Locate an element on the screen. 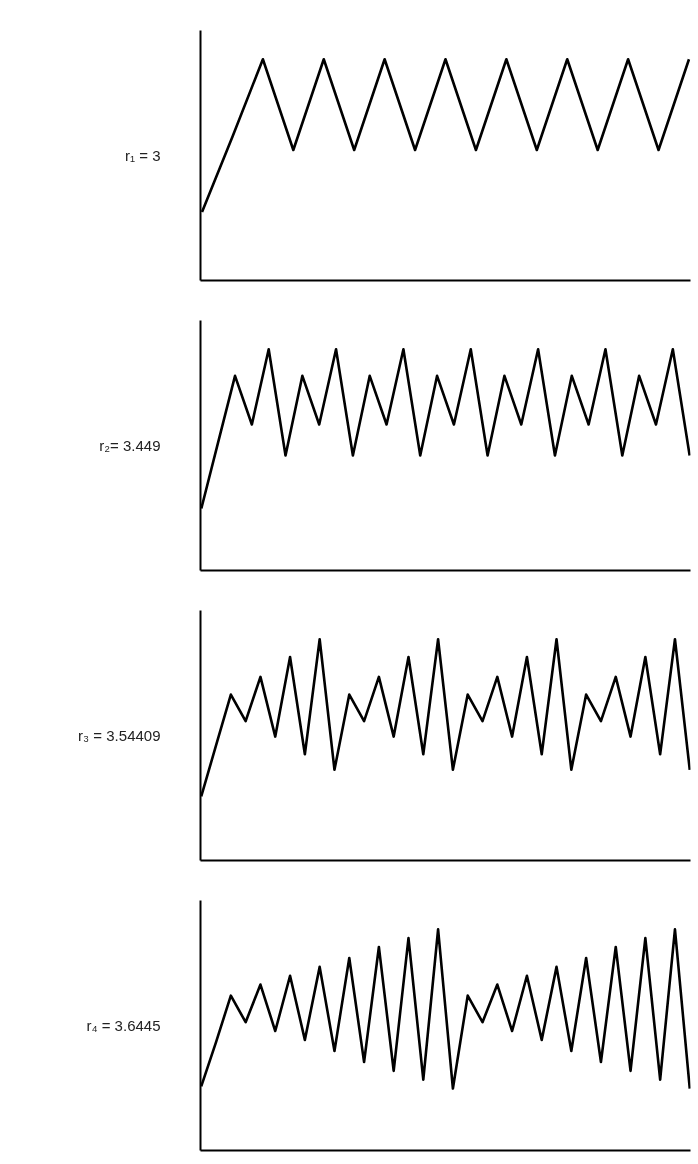  y-axis-title: r₄ = 3.6445 is located at coordinates (123, 1025).